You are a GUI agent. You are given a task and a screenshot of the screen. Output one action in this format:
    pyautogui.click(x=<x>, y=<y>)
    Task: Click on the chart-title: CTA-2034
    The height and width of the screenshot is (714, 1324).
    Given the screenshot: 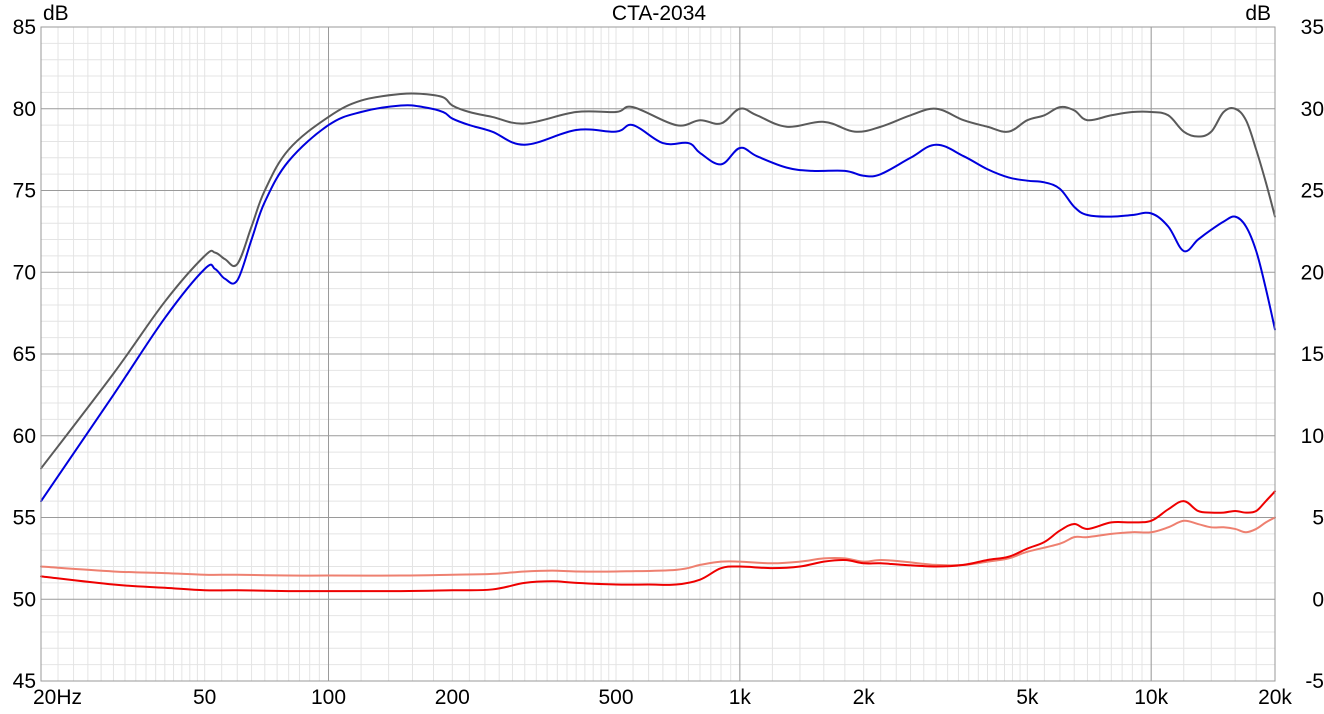 What is the action you would take?
    pyautogui.click(x=659, y=13)
    